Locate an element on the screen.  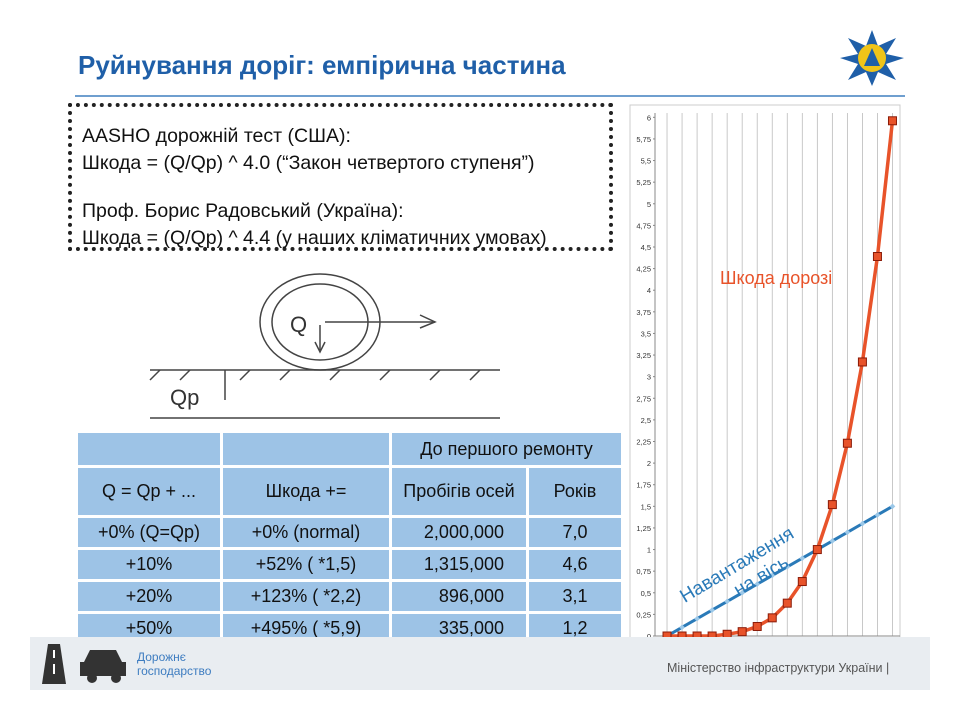
y-tick-label: 5,25 is located at coordinates (643, 182).